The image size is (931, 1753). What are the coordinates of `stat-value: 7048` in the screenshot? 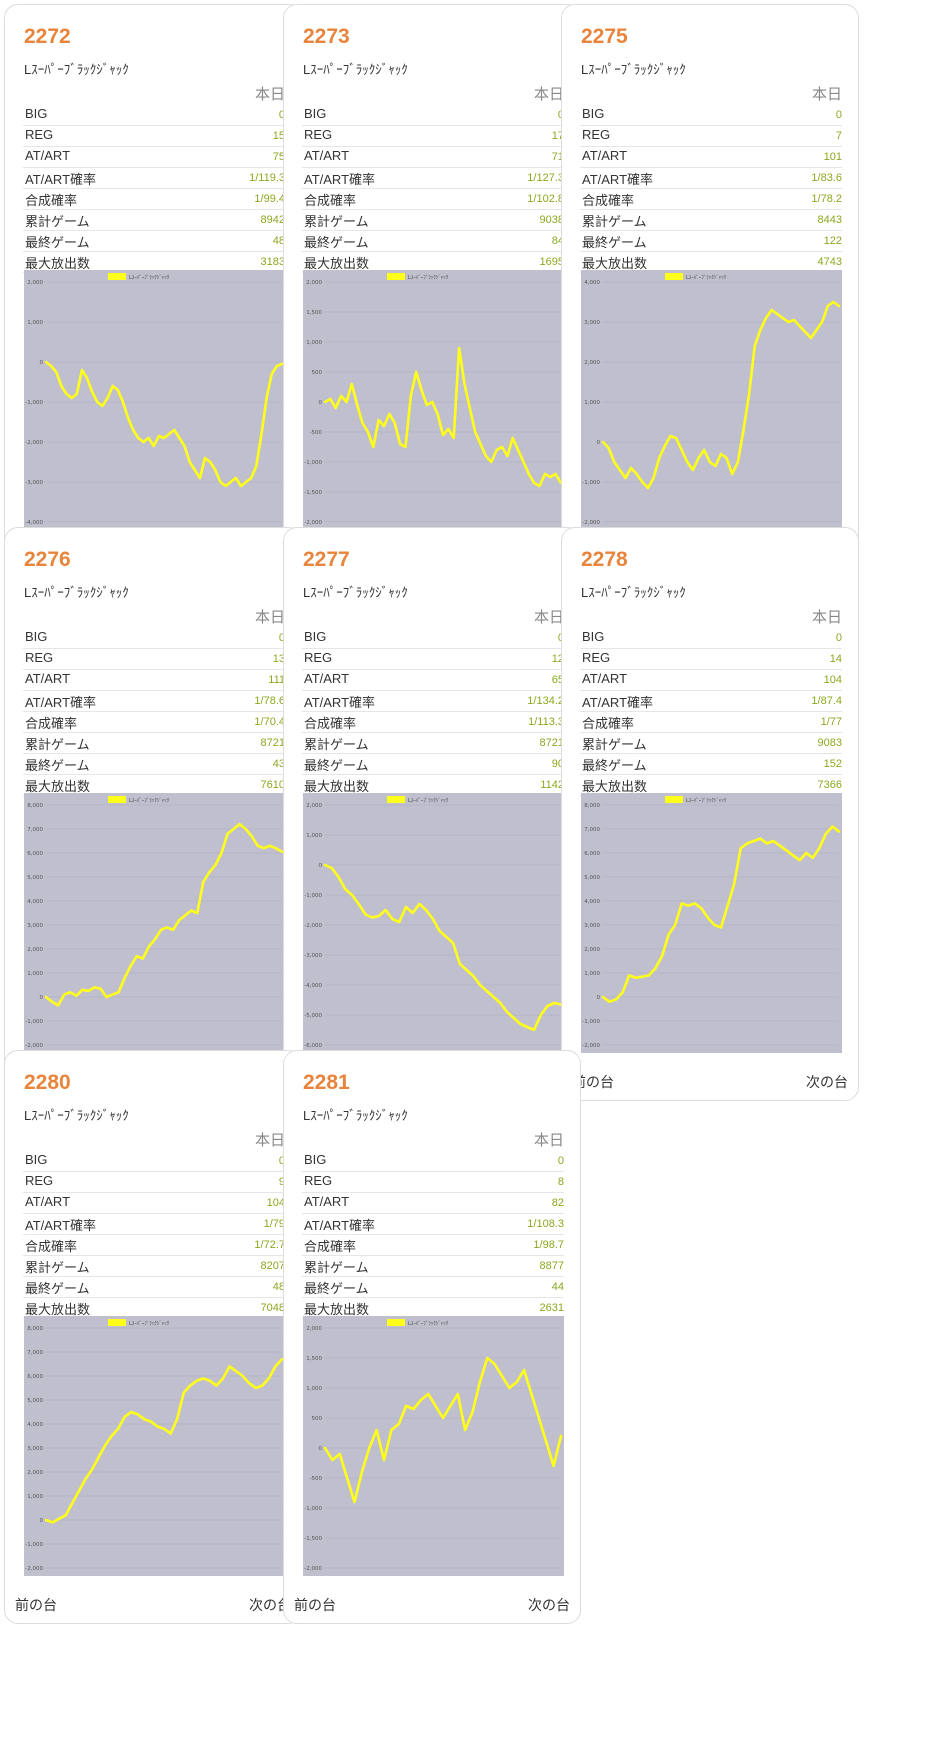 It's located at (272, 1308).